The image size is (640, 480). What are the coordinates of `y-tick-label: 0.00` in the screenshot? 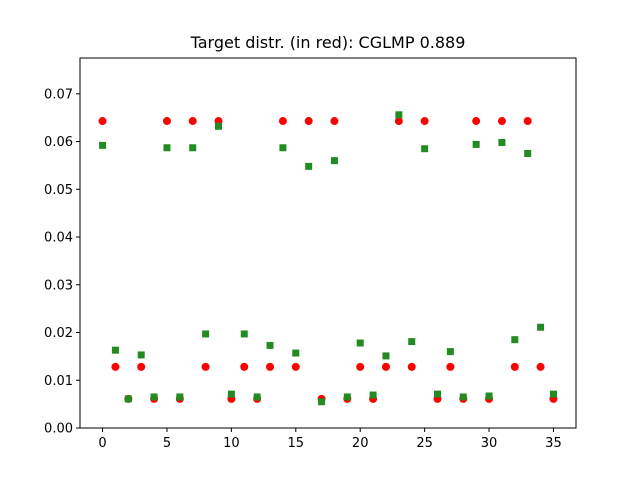 It's located at (58, 429).